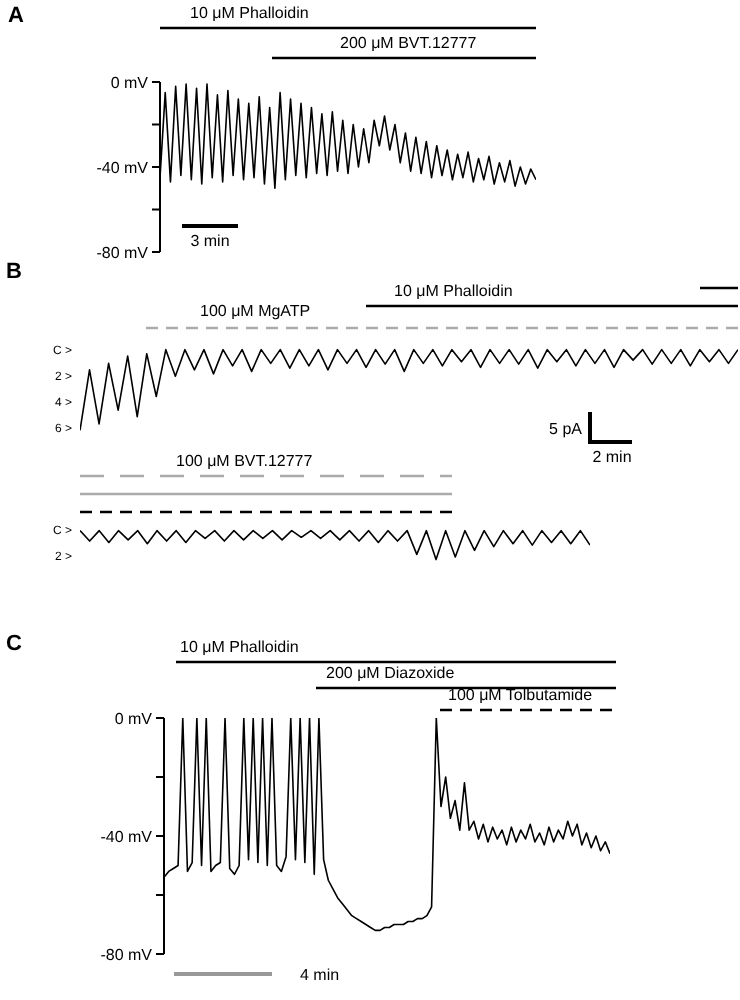 Image resolution: width=740 pixels, height=1000 pixels. What do you see at coordinates (391, 673) in the screenshot?
I see `text: 200 μM Diazoxide` at bounding box center [391, 673].